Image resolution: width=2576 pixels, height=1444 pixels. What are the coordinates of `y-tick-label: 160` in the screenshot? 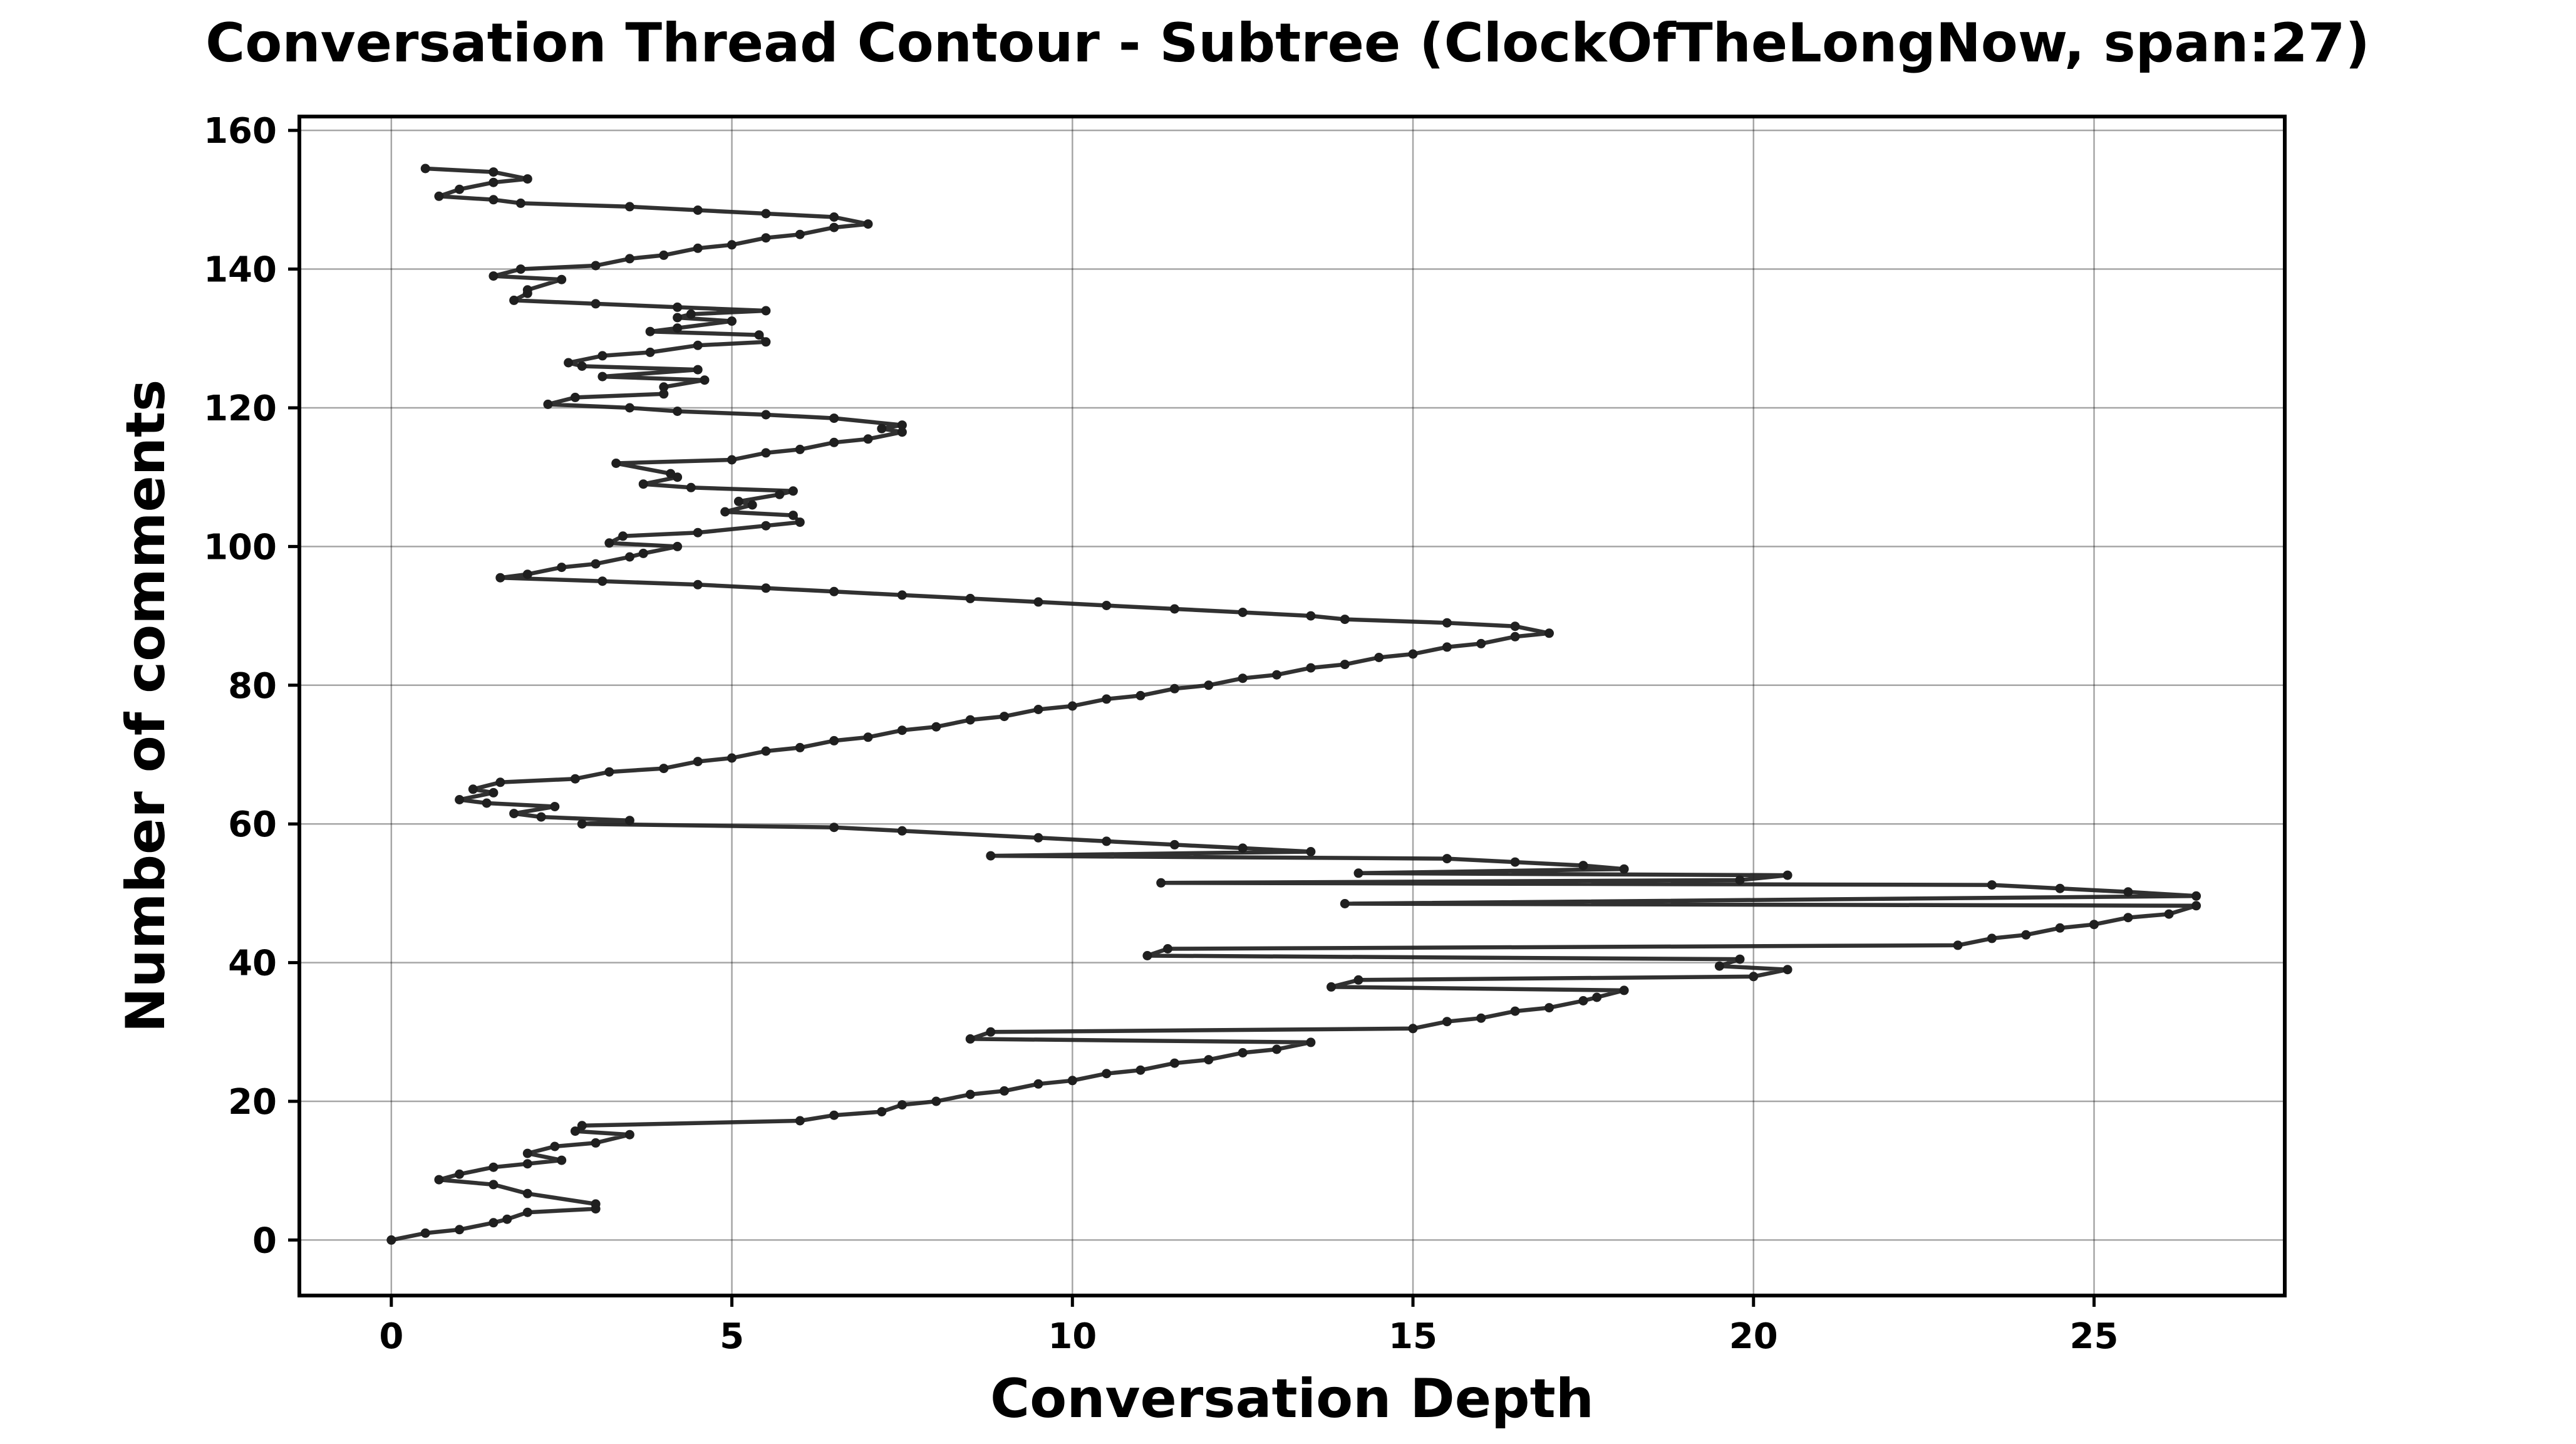 It's located at (240, 131).